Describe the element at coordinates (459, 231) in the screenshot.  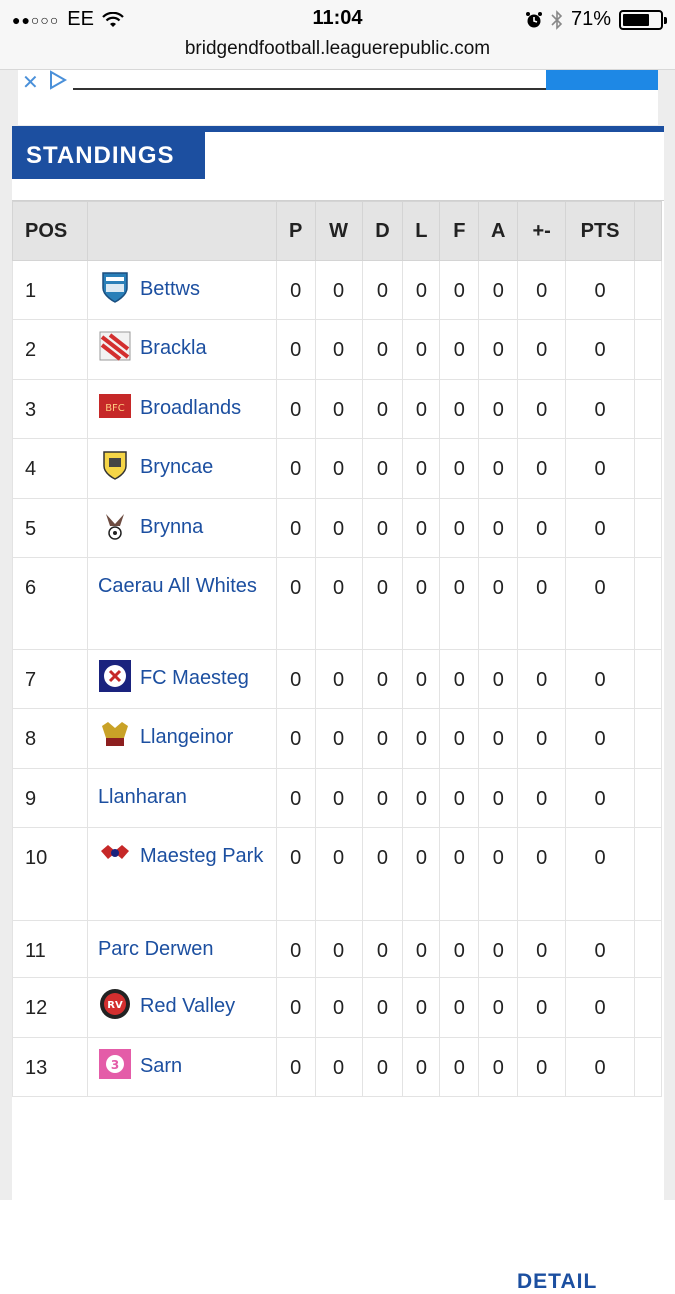
I see `header-for: F` at that location.